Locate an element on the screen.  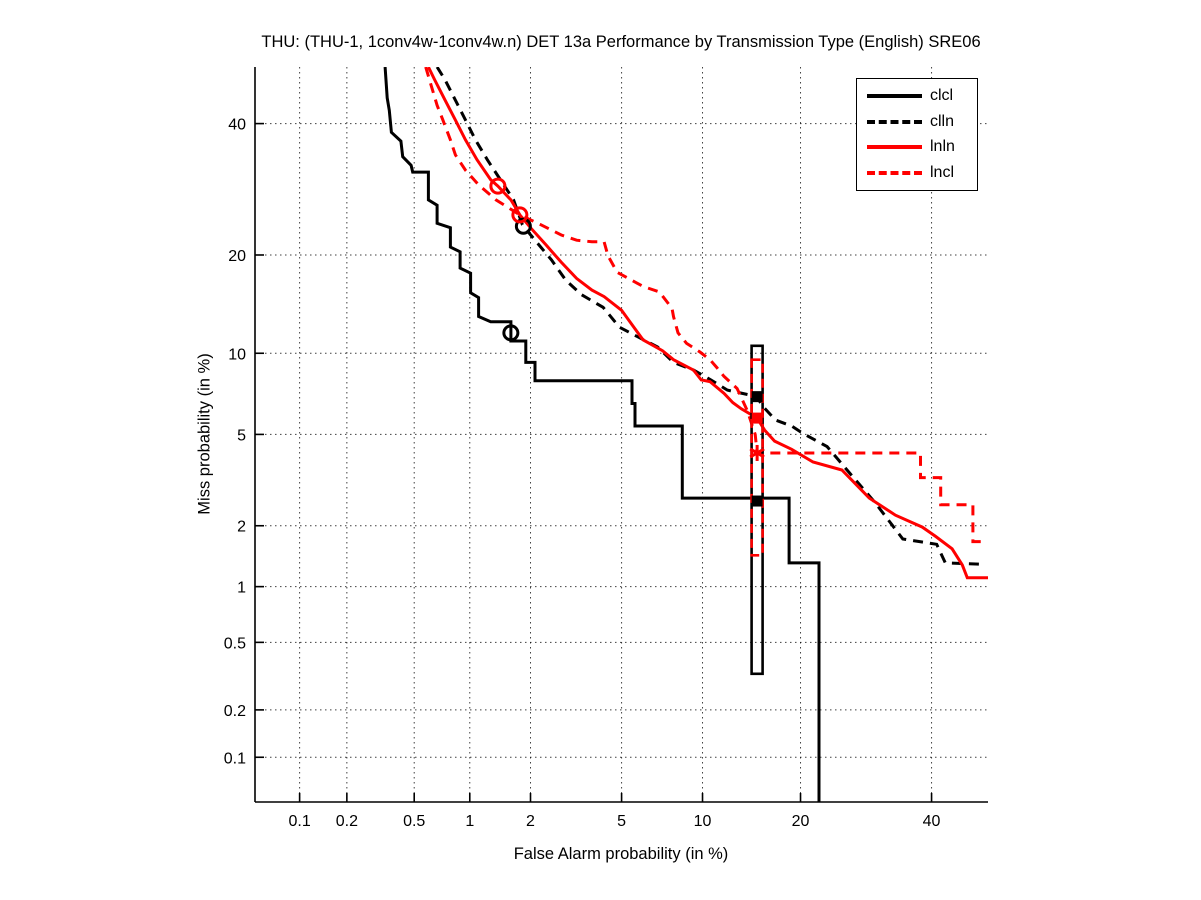
legend-item-clcl: clcl is located at coordinates (917, 95).